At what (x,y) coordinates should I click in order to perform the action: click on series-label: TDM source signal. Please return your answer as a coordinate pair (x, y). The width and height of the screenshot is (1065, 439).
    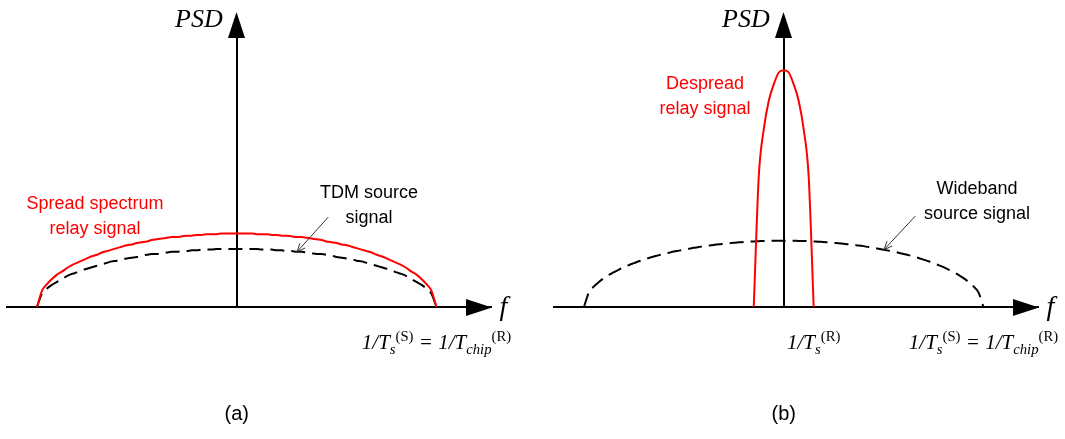
    Looking at the image, I should click on (369, 204).